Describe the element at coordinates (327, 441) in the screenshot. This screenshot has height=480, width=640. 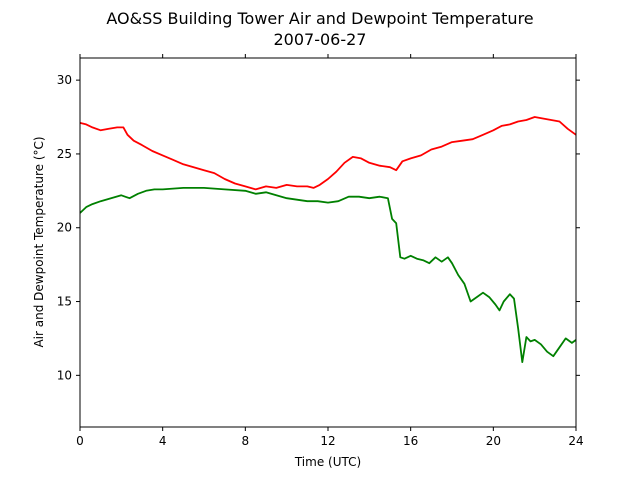
I see `x-tick-label: 12` at that location.